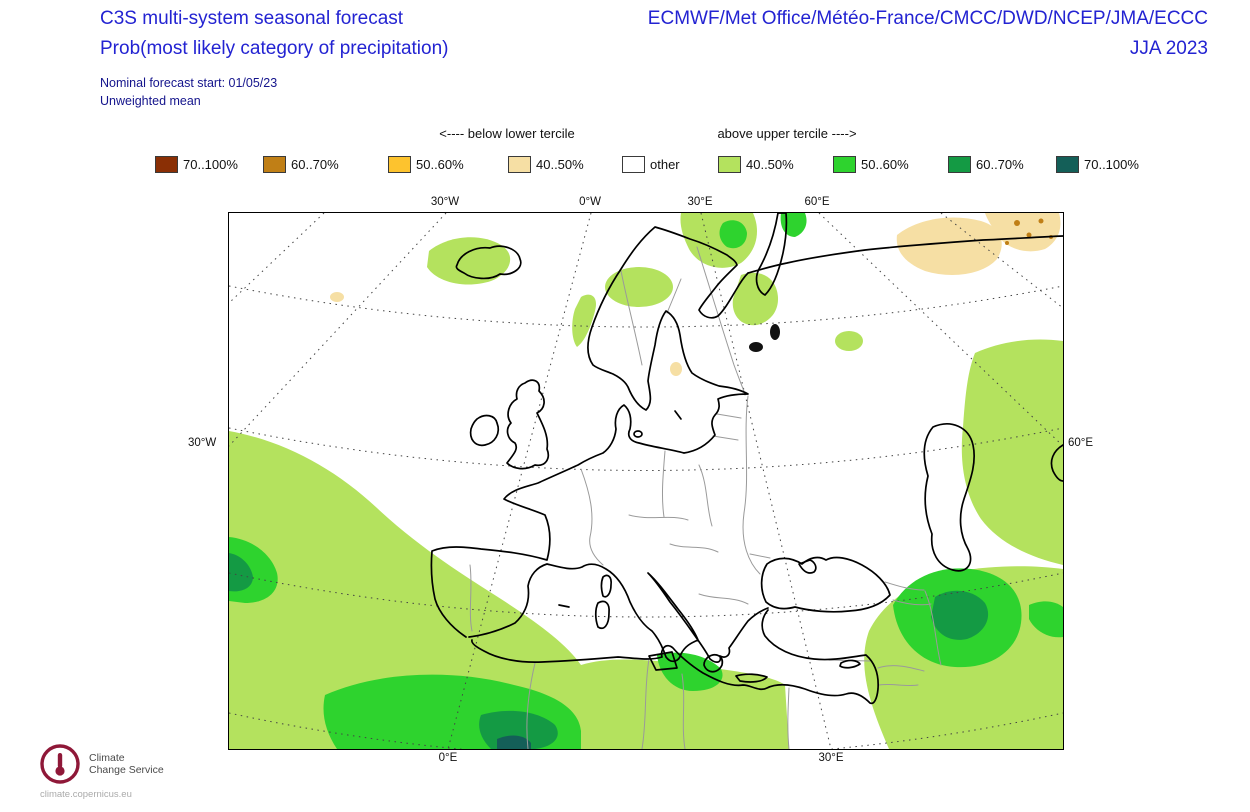 This screenshot has height=812, width=1250. I want to click on legend-item-other: other, so click(651, 164).